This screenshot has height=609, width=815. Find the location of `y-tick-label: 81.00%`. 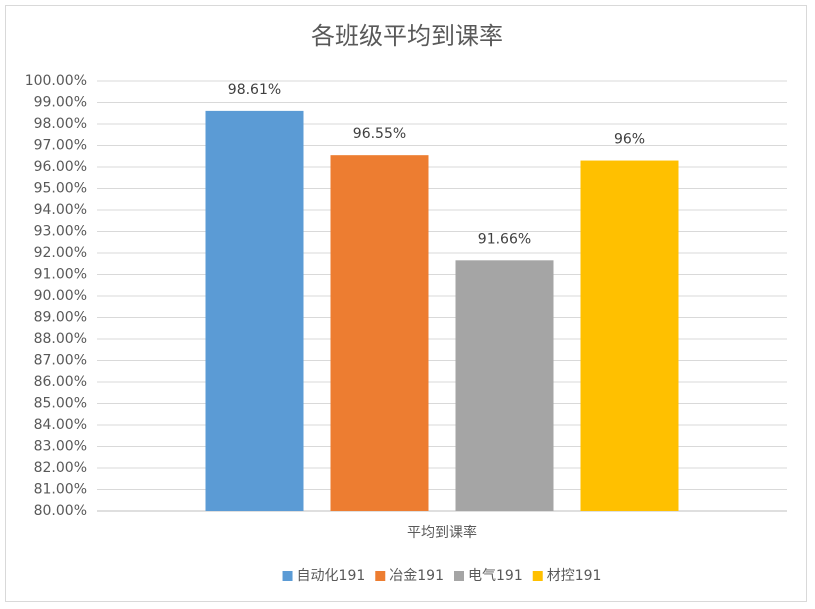

y-tick-label: 81.00% is located at coordinates (60, 490).